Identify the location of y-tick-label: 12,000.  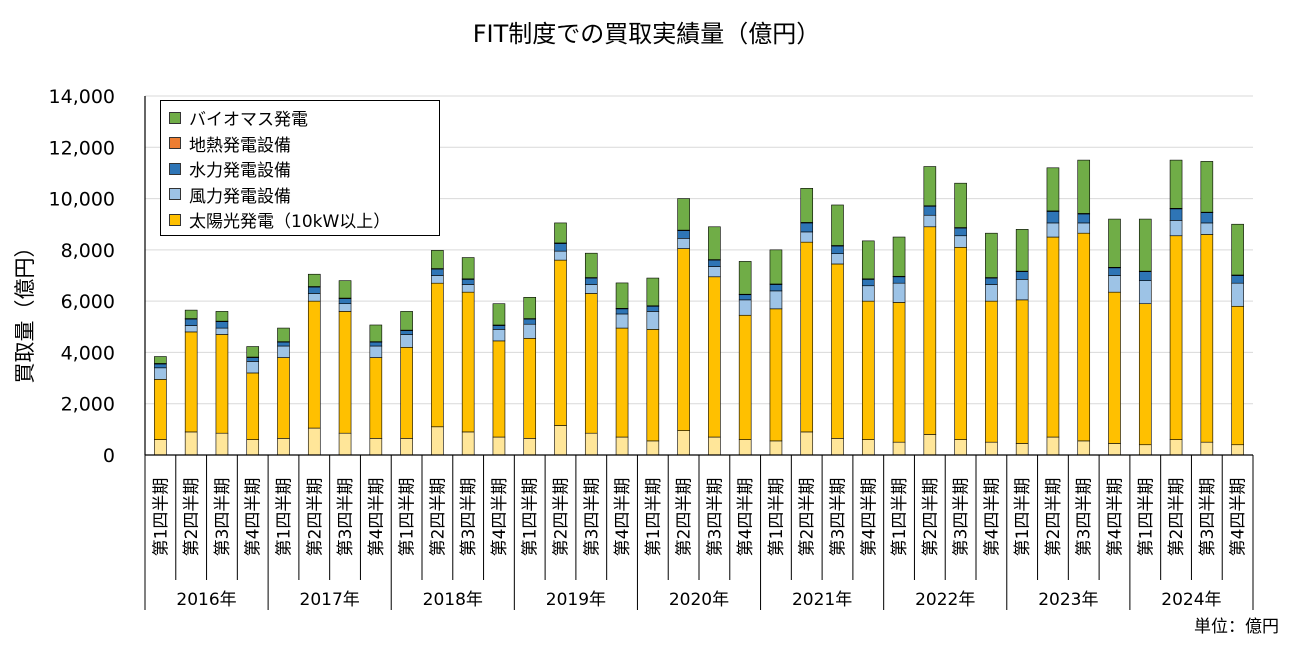
(82, 148).